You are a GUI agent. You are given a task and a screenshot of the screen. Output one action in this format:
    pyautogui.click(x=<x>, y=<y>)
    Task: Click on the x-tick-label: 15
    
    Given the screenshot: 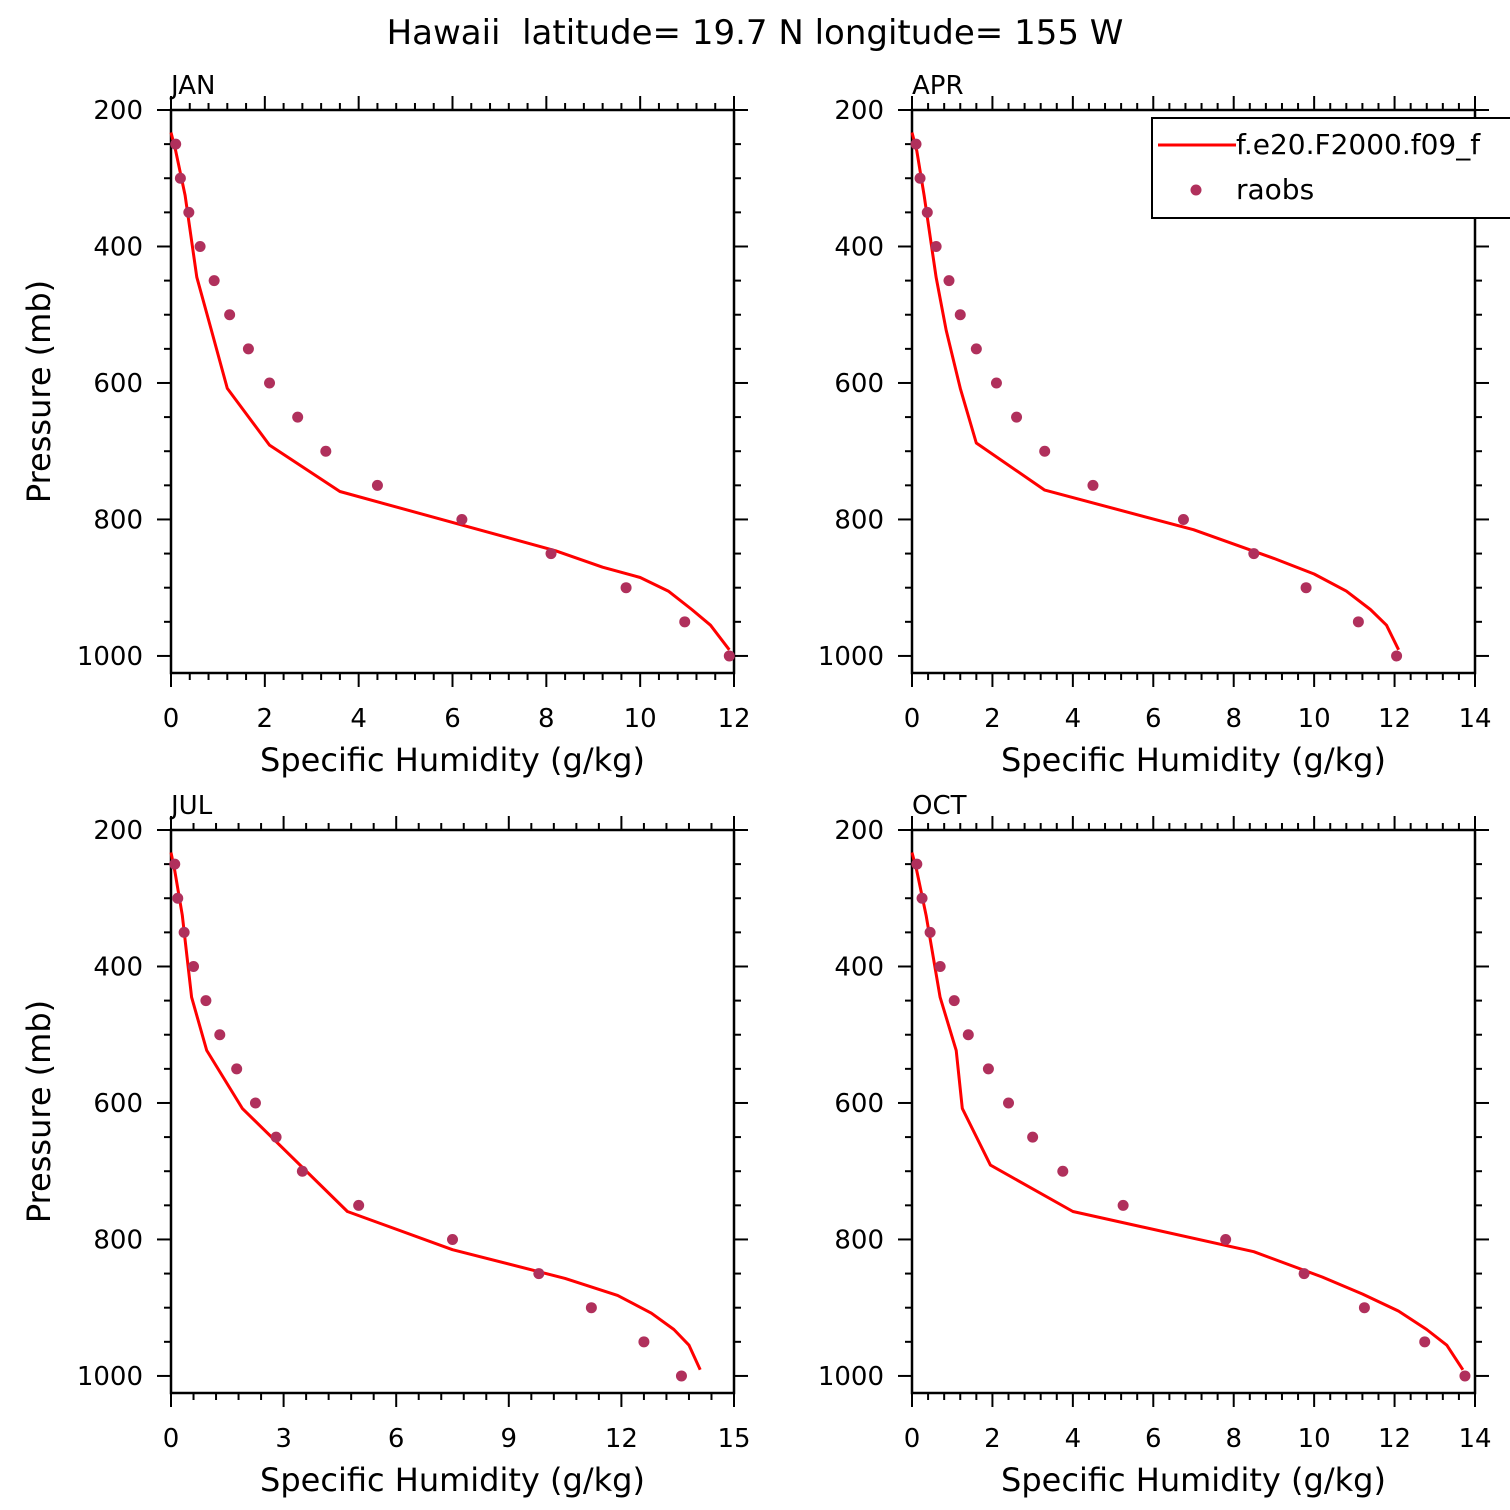 What is the action you would take?
    pyautogui.click(x=733, y=1439)
    